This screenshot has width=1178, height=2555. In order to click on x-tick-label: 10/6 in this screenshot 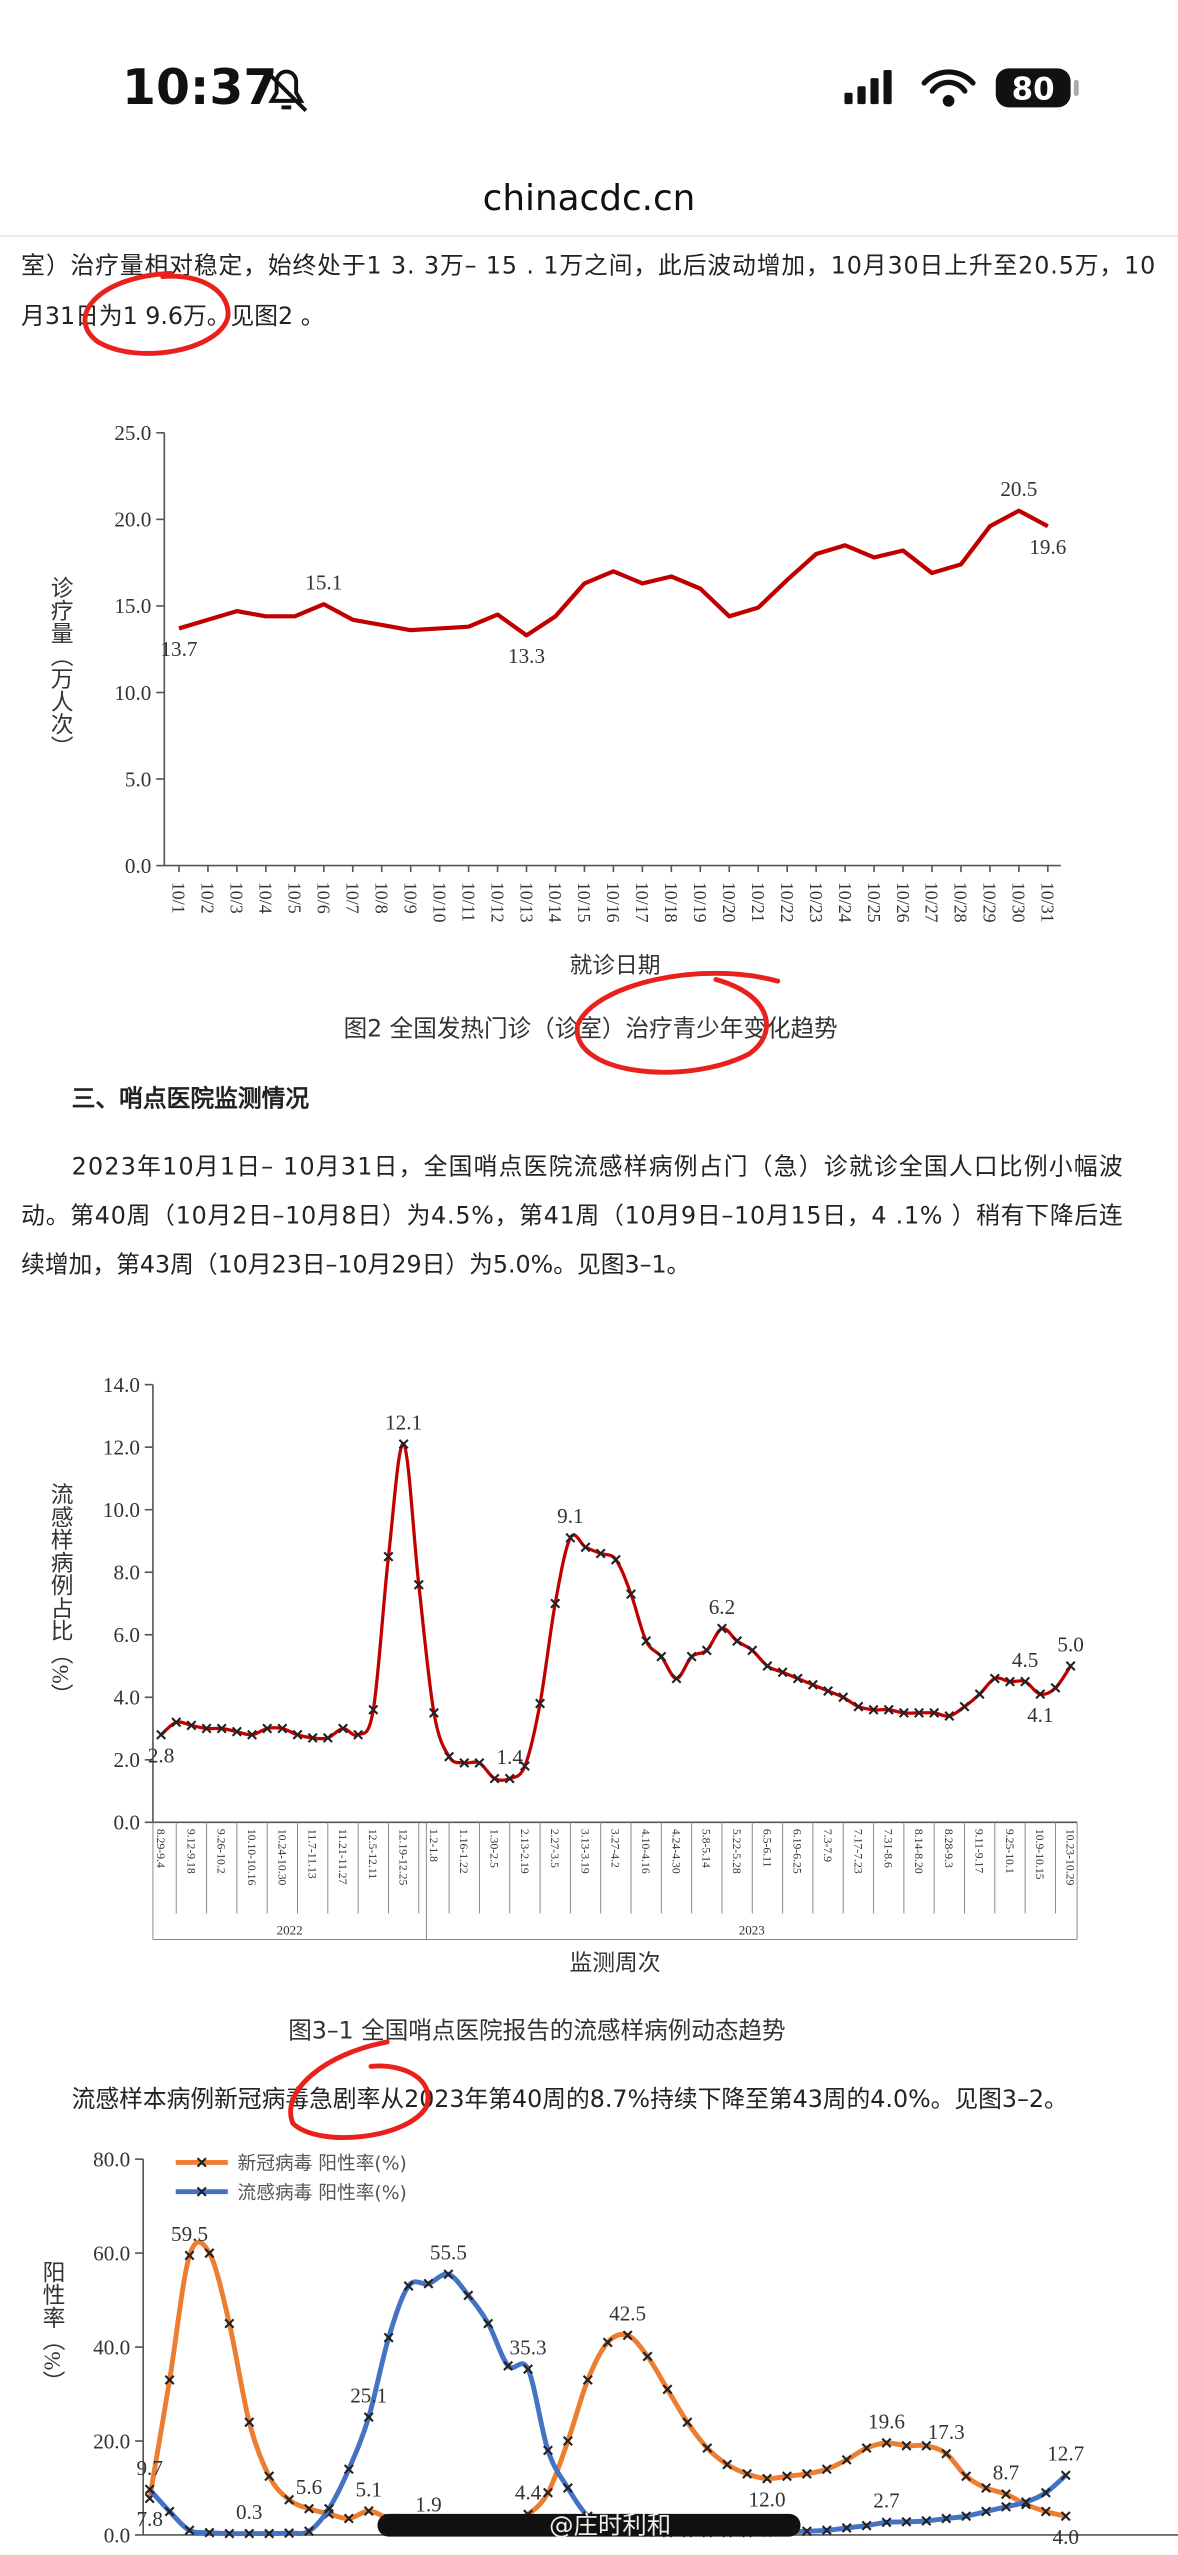, I will do `click(324, 898)`.